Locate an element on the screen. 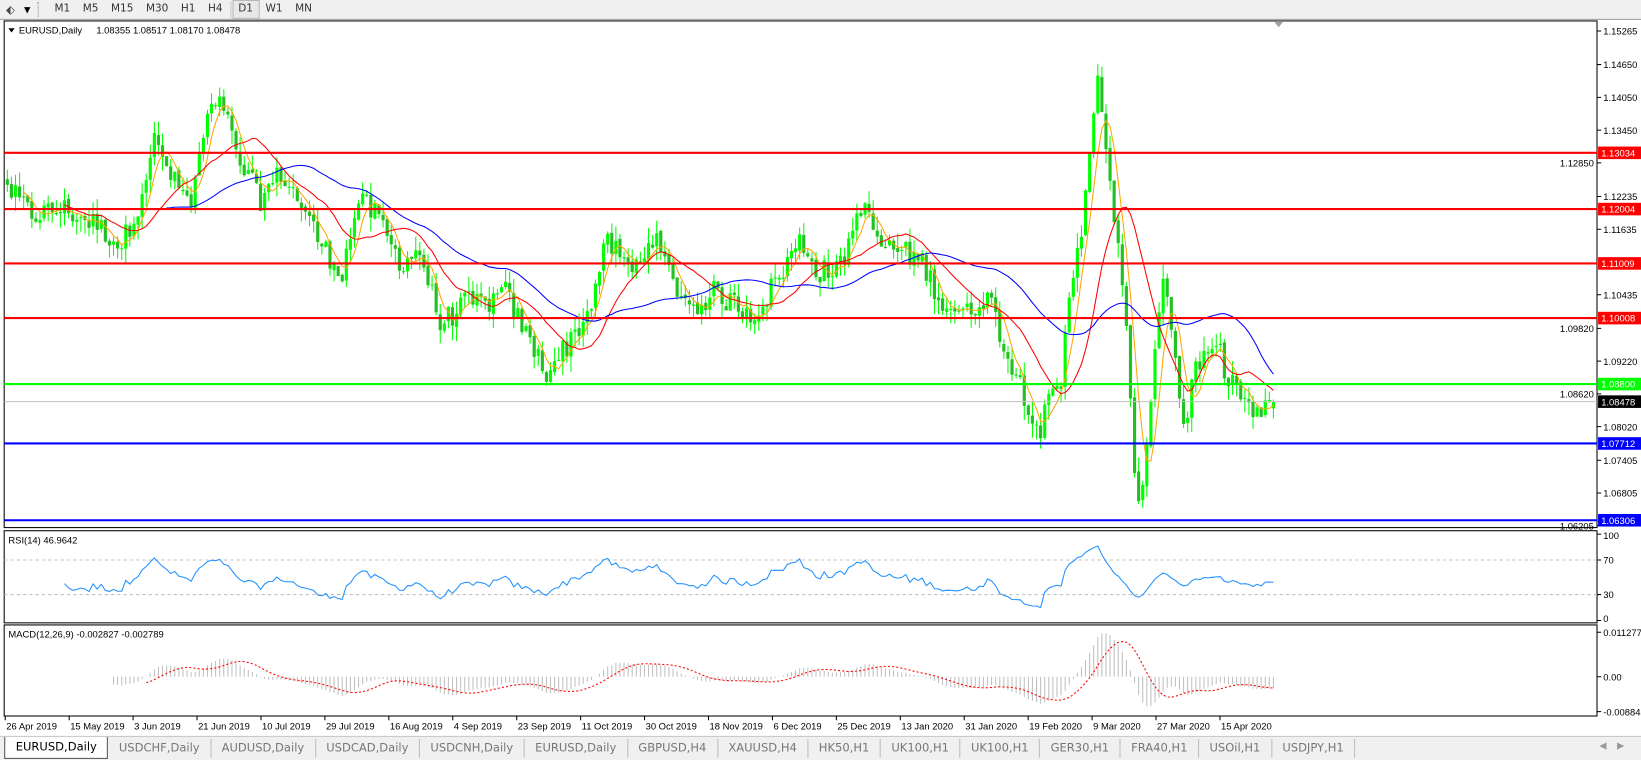 The width and height of the screenshot is (1641, 760). price-tick-label: 1.06805 is located at coordinates (1620, 493).